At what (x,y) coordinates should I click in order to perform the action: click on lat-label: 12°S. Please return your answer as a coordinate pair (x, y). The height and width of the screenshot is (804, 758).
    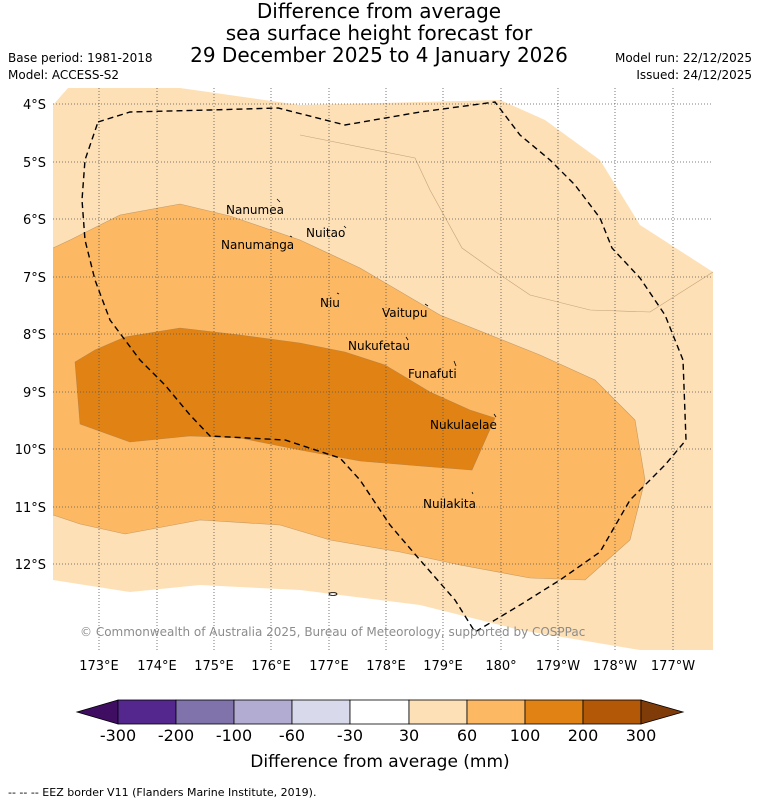
    Looking at the image, I should click on (30, 565).